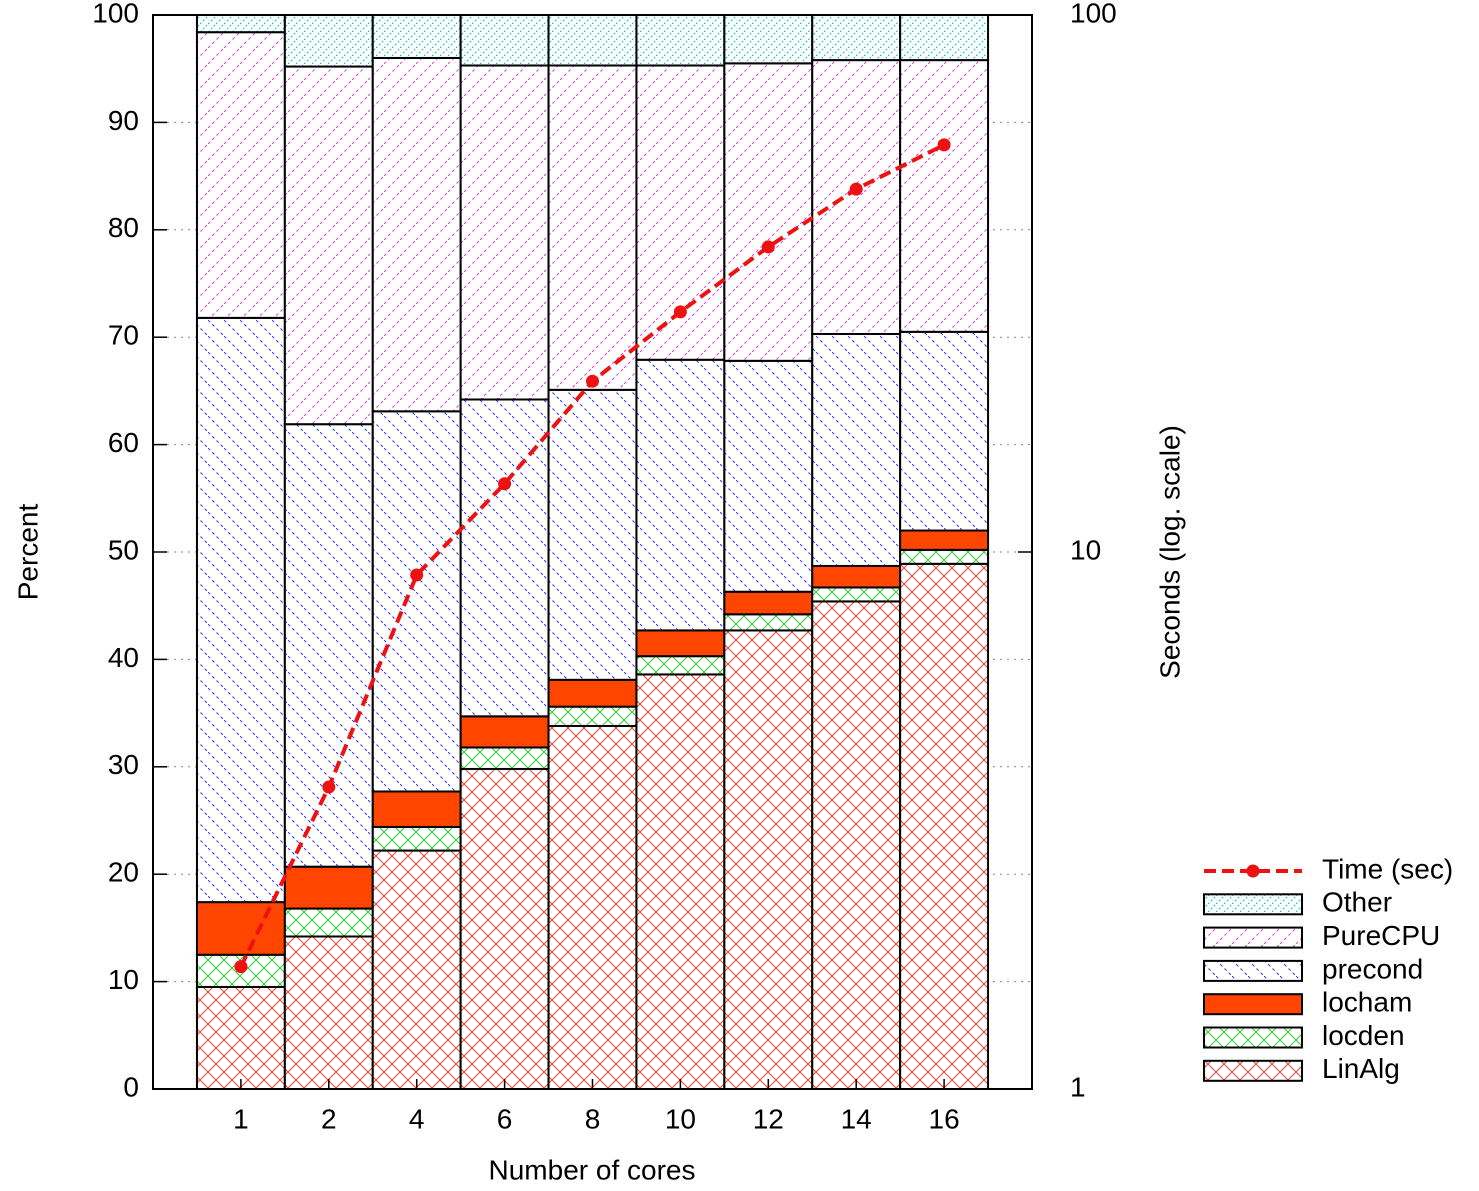 Image resolution: width=1479 pixels, height=1191 pixels. I want to click on y-tick-label: 70, so click(123, 335).